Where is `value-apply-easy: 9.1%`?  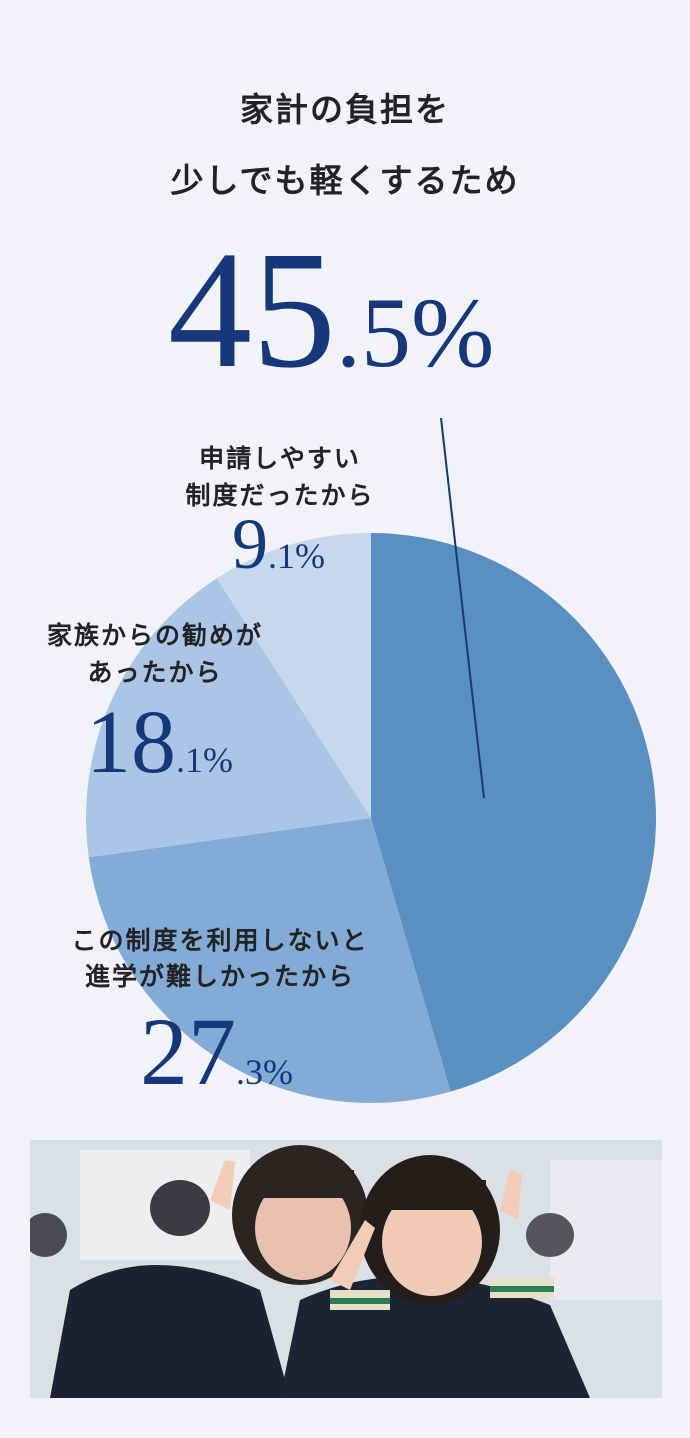 value-apply-easy: 9.1% is located at coordinates (278, 544).